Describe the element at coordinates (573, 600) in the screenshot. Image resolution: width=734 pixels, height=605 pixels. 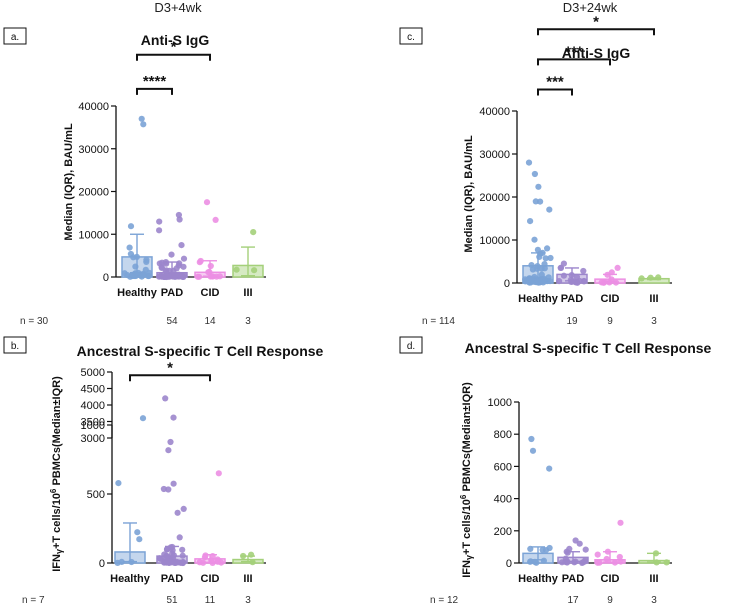
I see `n-label: 17` at that location.